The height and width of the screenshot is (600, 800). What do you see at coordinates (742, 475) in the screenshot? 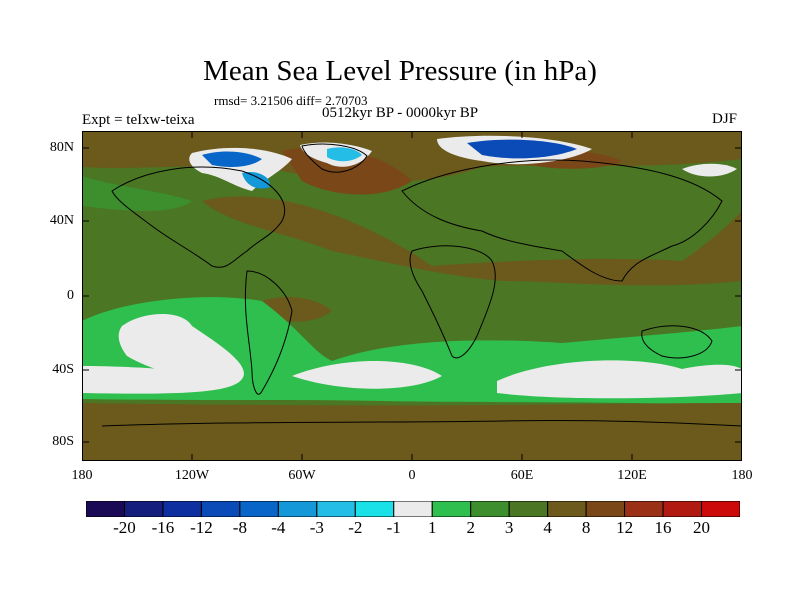
I see `lon-label-180e: 180` at bounding box center [742, 475].